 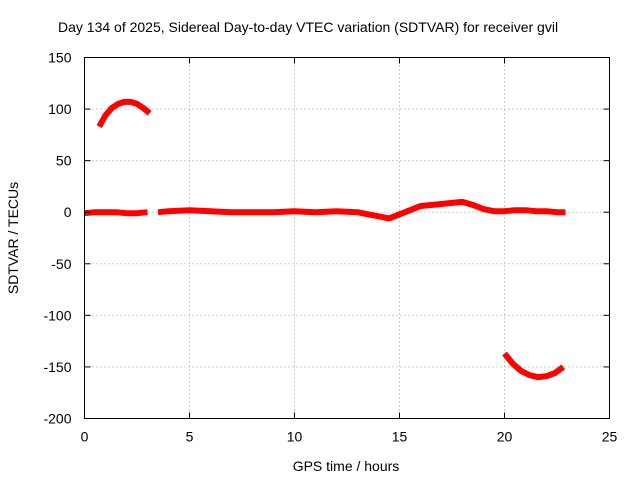 I want to click on y-axis-label: SDTVAR / TECUs, so click(x=13, y=238).